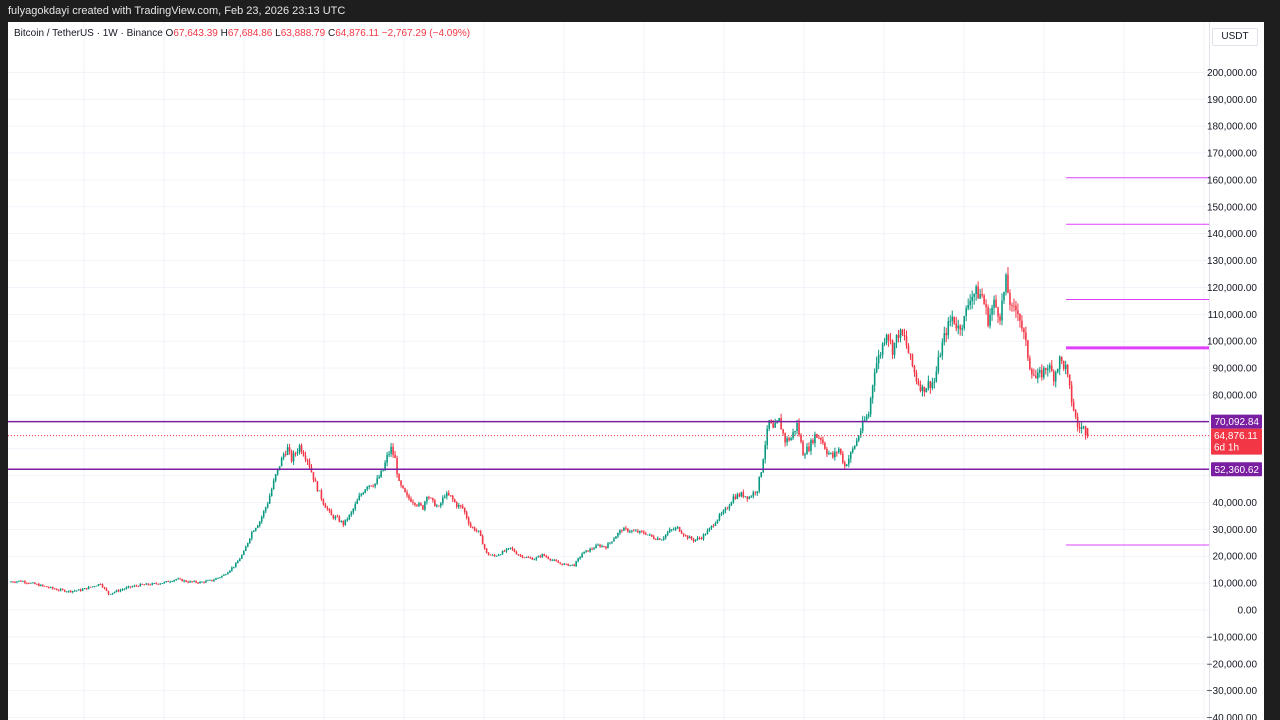  I want to click on y-tick-label: 190,000.00, so click(1232, 100).